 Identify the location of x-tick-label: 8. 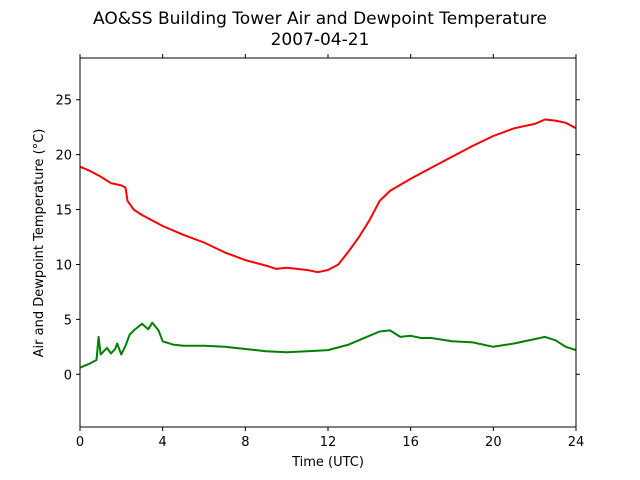
(245, 442).